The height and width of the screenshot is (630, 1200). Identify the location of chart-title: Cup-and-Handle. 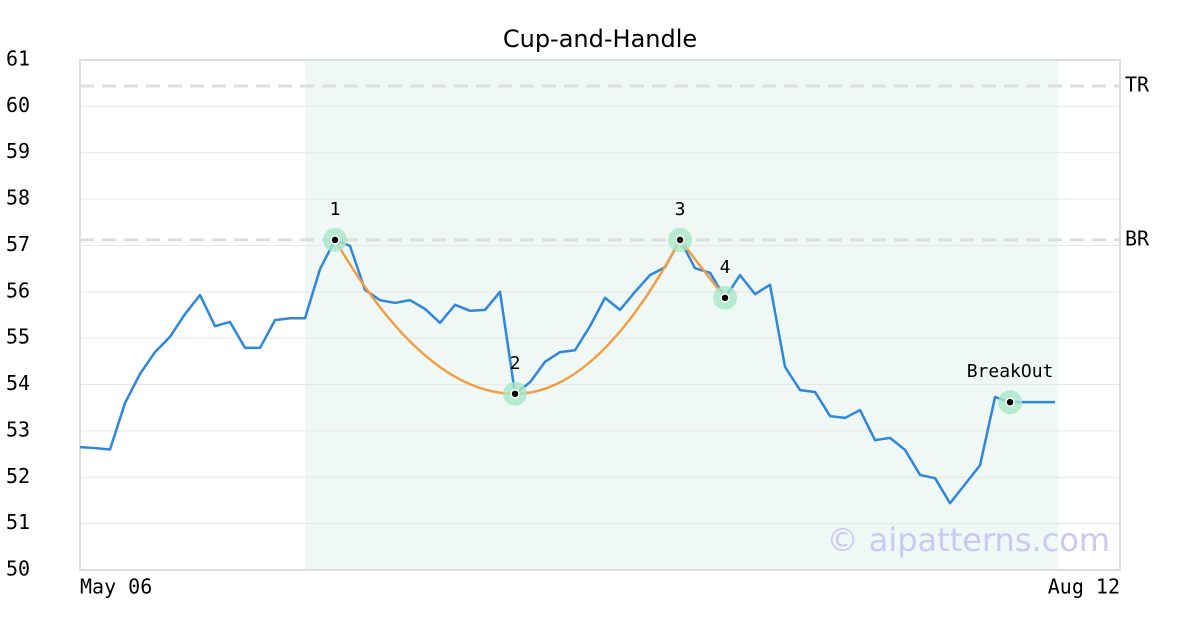
(600, 39).